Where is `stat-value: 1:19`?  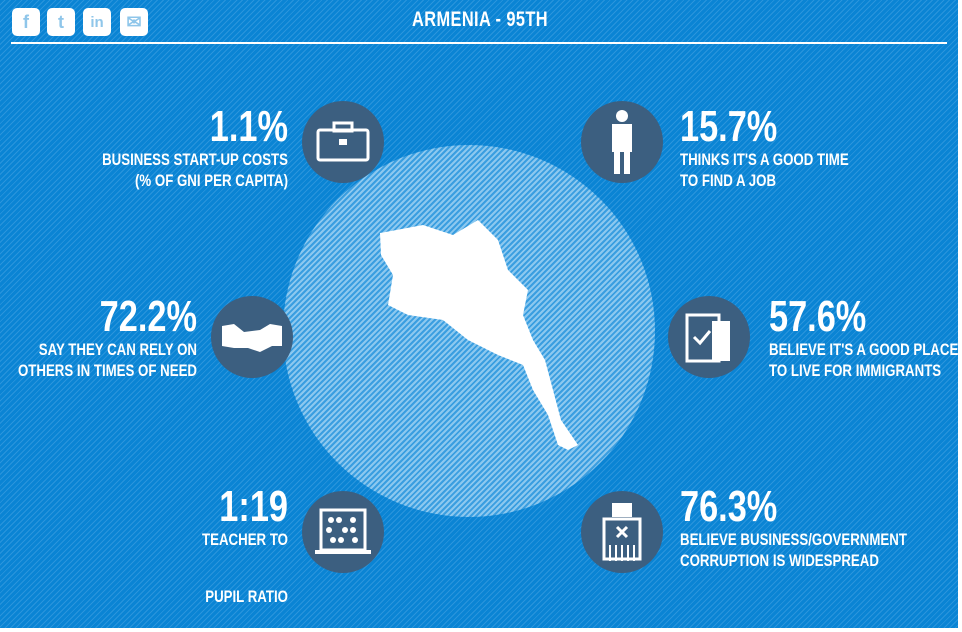
stat-value: 1:19 is located at coordinates (253, 506).